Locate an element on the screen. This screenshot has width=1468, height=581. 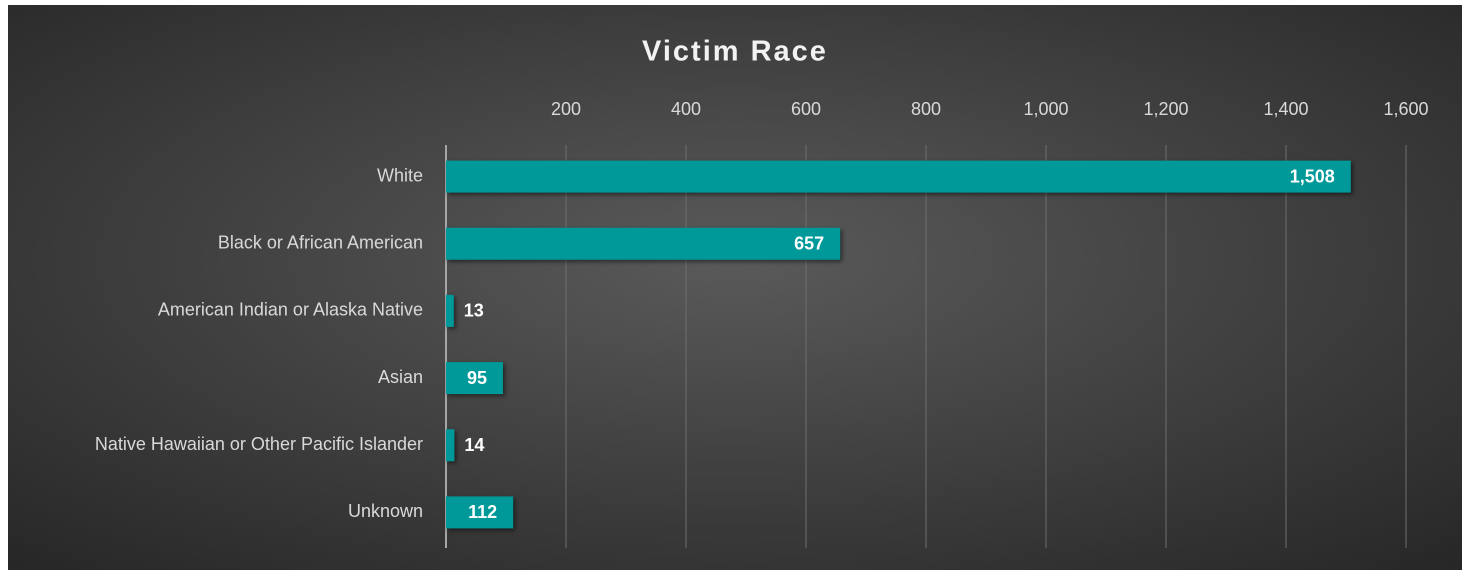
data-label: 95 is located at coordinates (477, 378).